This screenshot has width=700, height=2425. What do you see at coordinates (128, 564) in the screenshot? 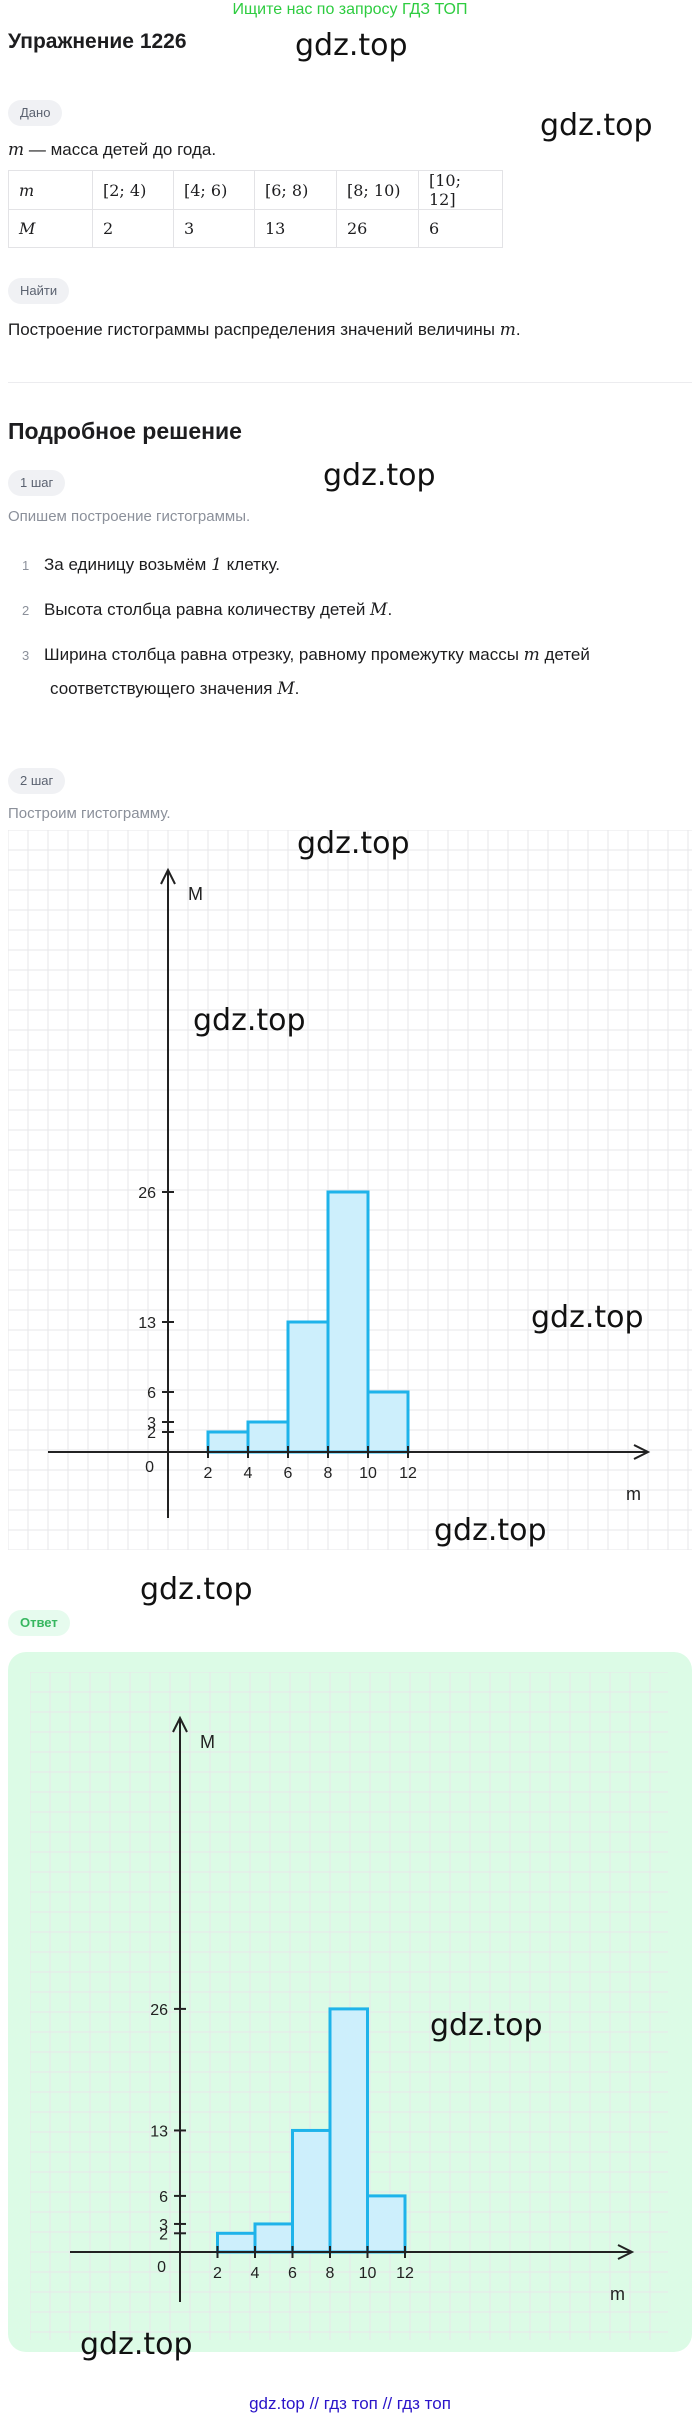
I see `list-text: За единицу возьмём` at bounding box center [128, 564].